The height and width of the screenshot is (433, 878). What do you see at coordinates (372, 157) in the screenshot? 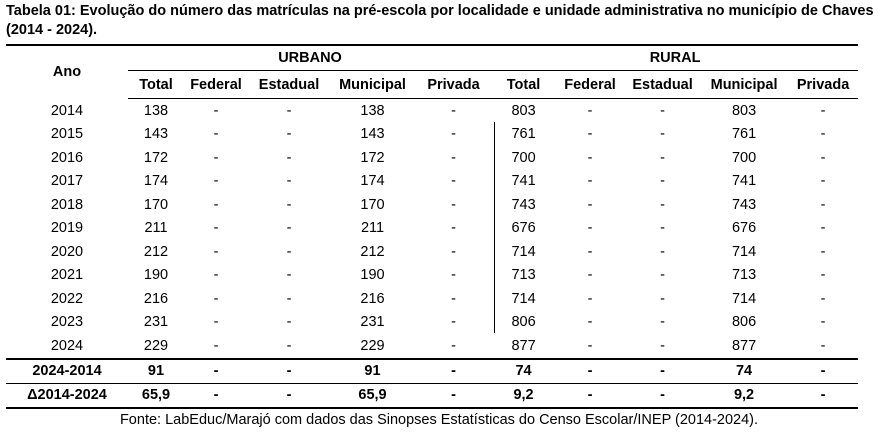
I see `table-cell: 172` at bounding box center [372, 157].